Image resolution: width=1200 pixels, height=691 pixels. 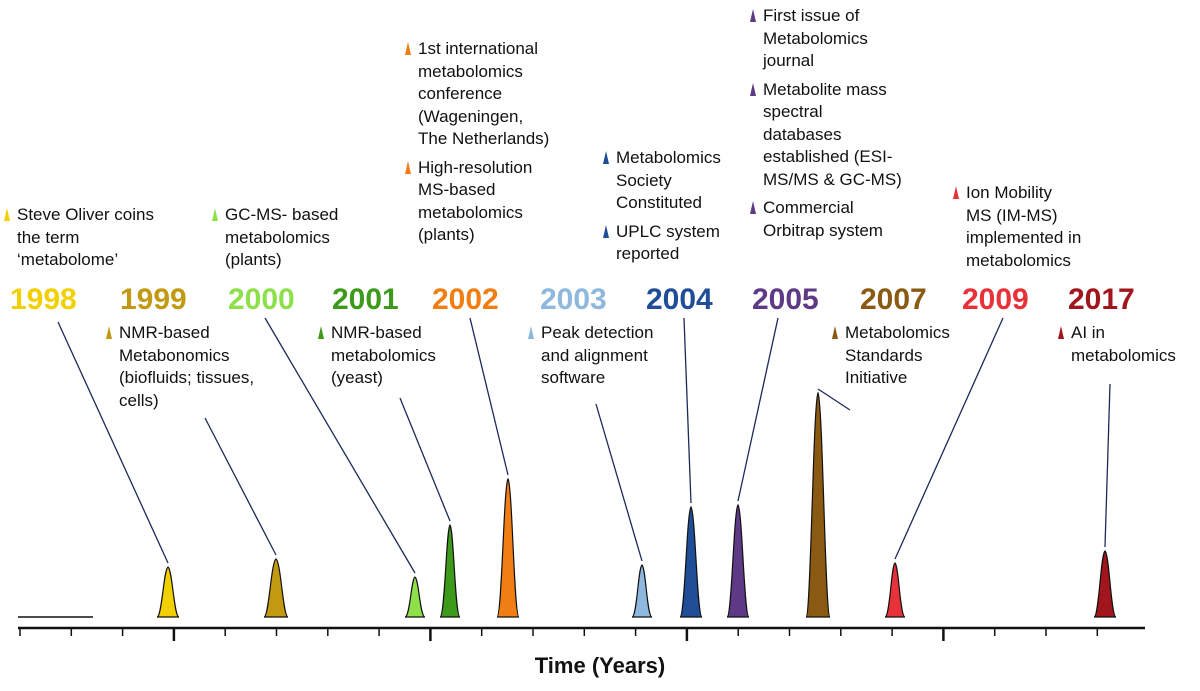 What do you see at coordinates (187, 377) in the screenshot?
I see `milestone-text-line: (biofluids; tissues,` at bounding box center [187, 377].